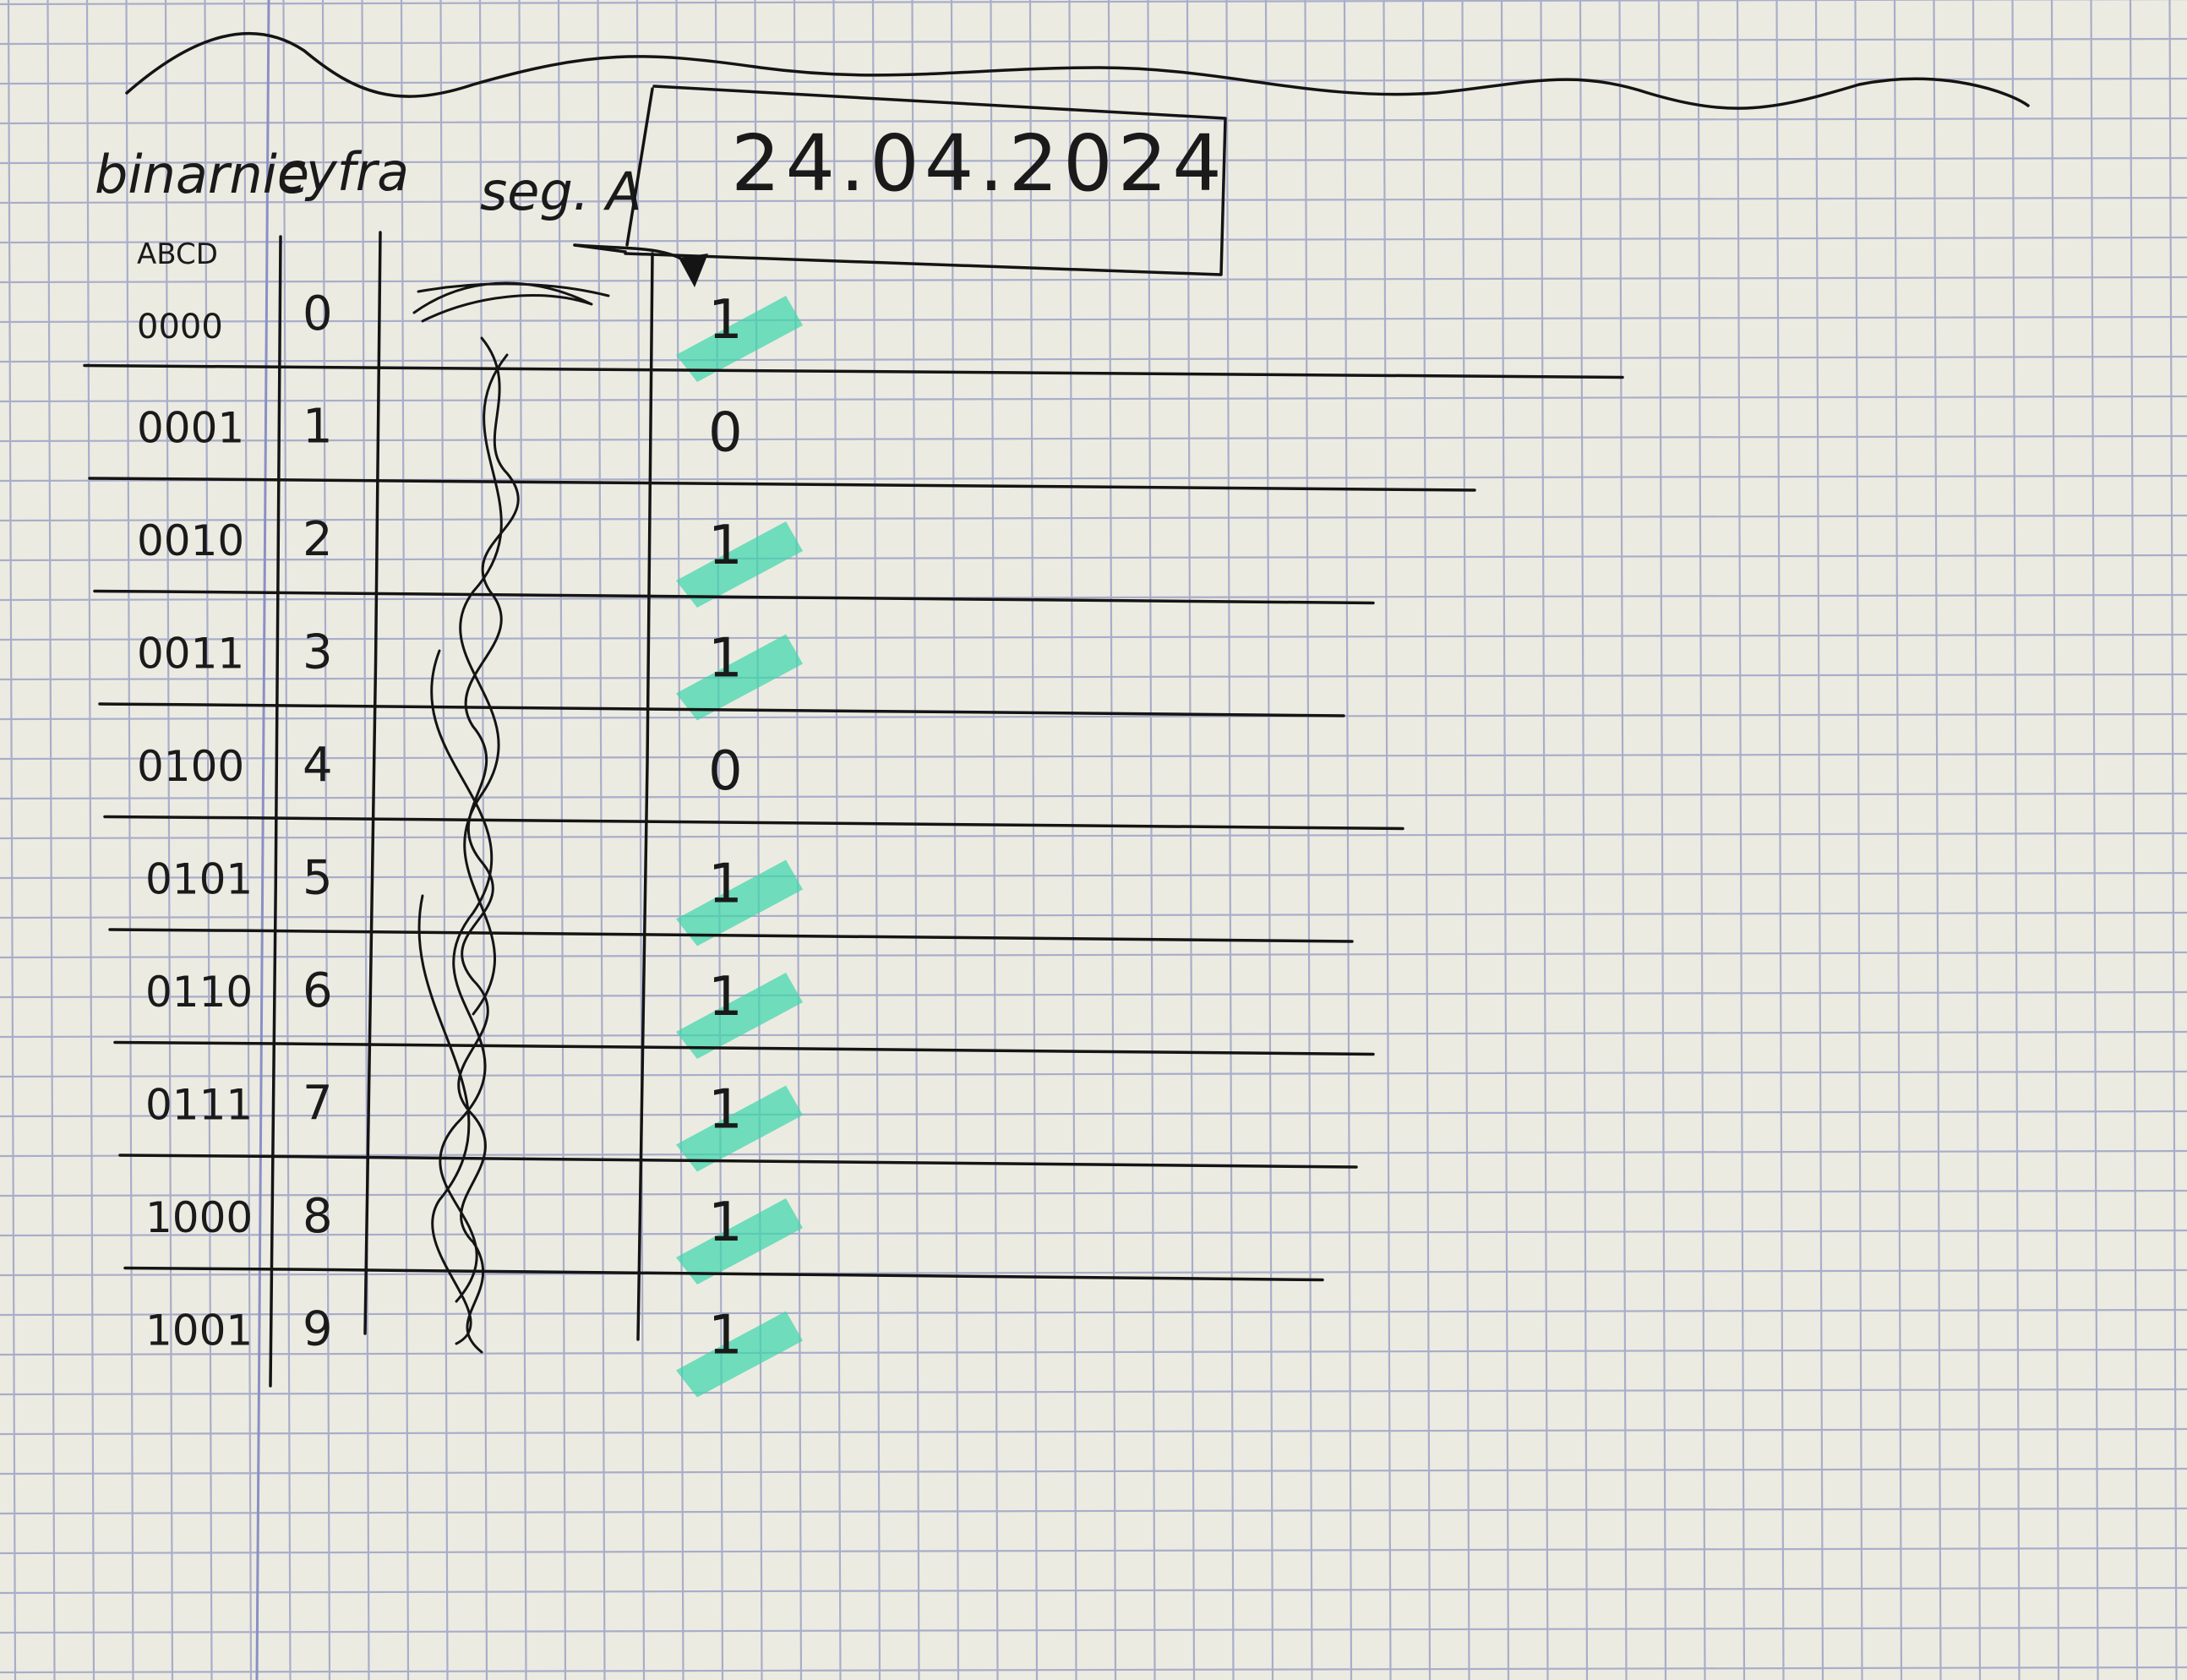 Image resolution: width=2187 pixels, height=1680 pixels. Describe the element at coordinates (318, 313) in the screenshot. I see `row-digit: 0` at that location.